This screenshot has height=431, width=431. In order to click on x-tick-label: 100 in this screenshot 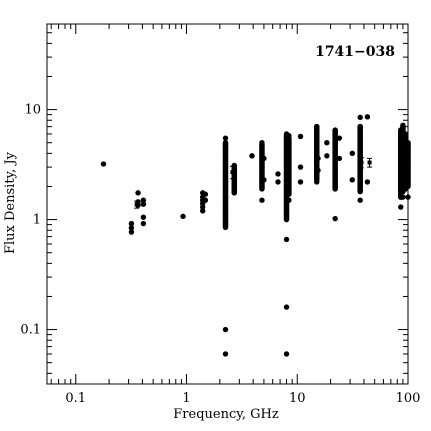, I will do `click(408, 398)`.